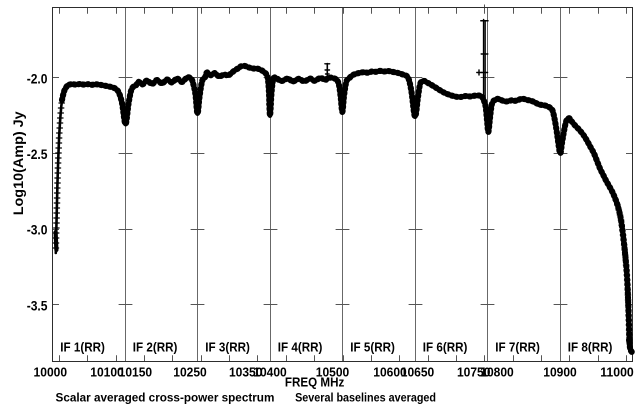 The height and width of the screenshot is (405, 639). I want to click on svg-text: -3.5, so click(37, 305).